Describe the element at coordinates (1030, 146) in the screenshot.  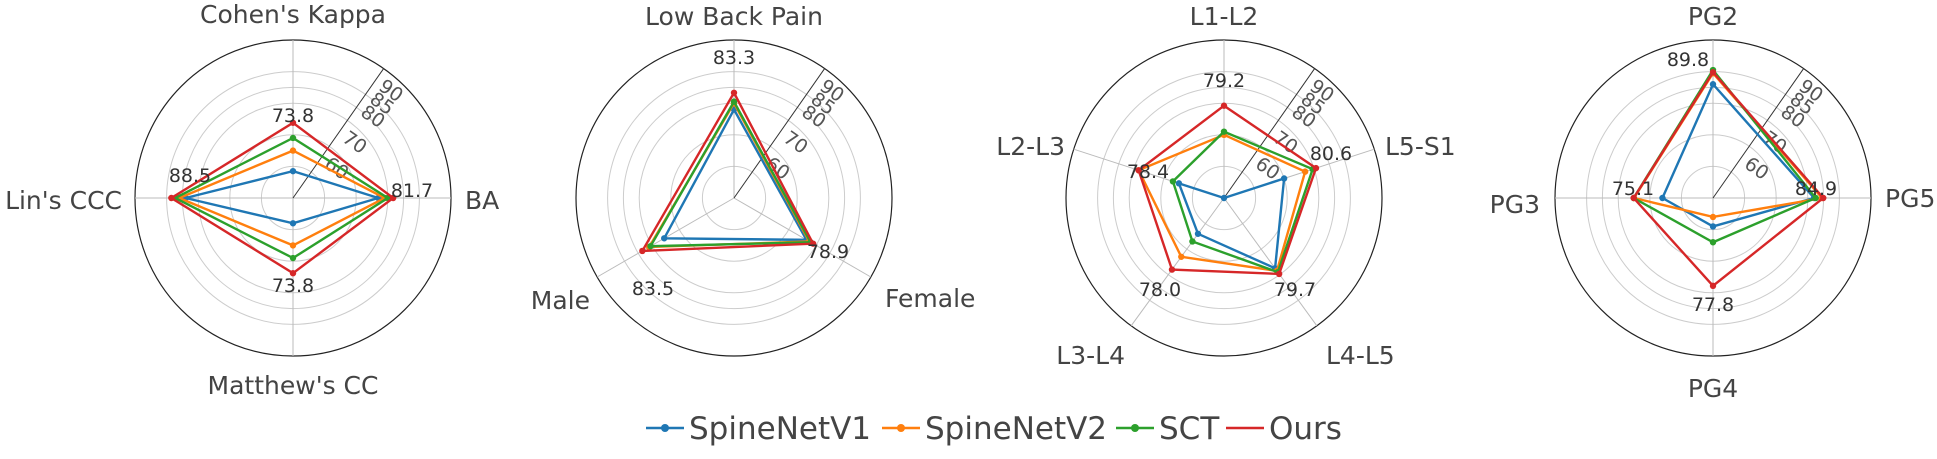
I see `axis-label: L2-L3` at that location.